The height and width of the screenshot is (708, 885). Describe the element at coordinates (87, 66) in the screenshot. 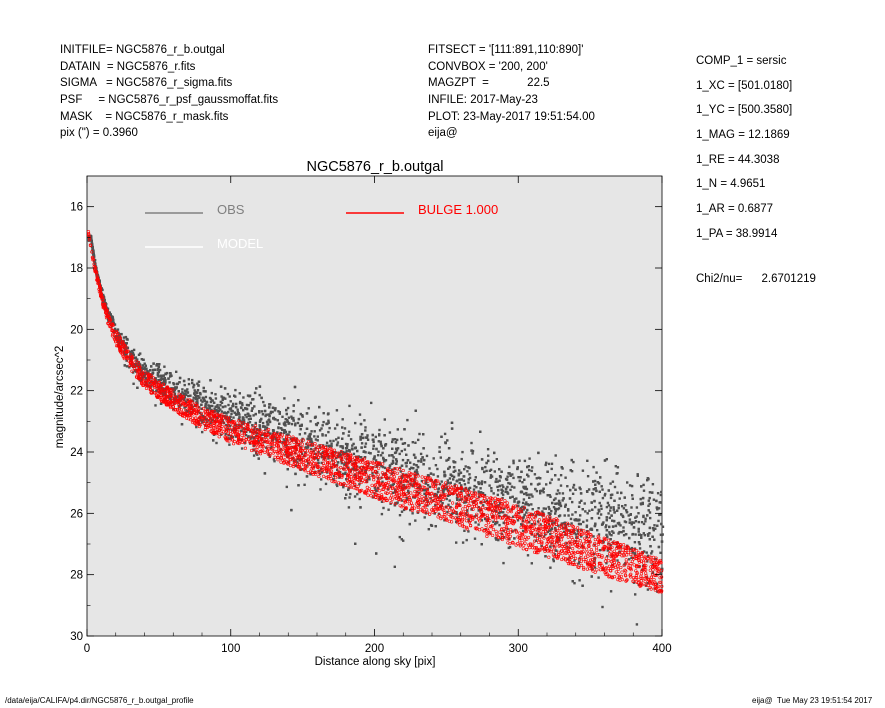

I see `header-left-key: DATAIN =` at that location.